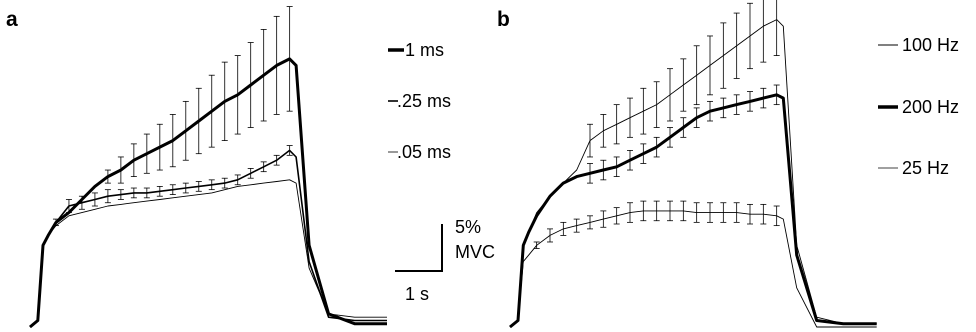  Describe the element at coordinates (693, 269) in the screenshot. I see `series-line-25-hz` at that location.